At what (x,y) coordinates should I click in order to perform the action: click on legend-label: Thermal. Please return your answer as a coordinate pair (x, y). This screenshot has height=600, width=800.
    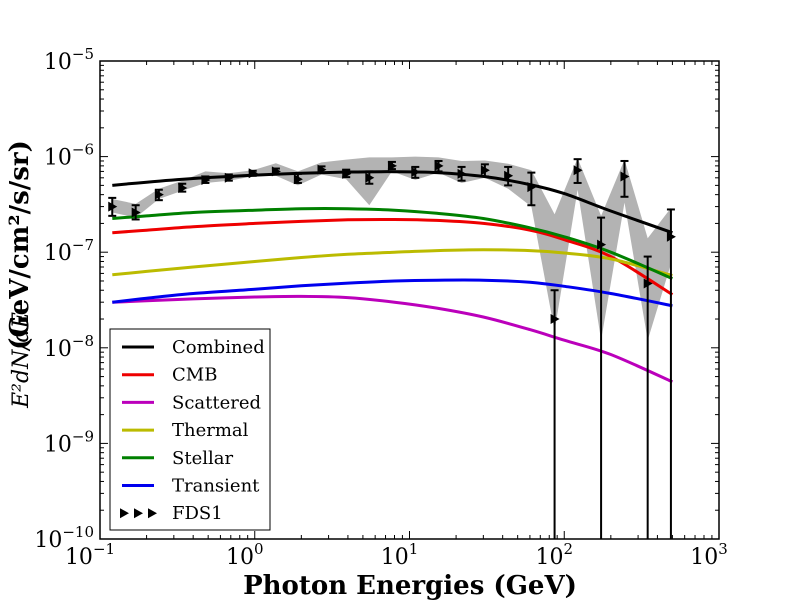
    Looking at the image, I should click on (210, 430).